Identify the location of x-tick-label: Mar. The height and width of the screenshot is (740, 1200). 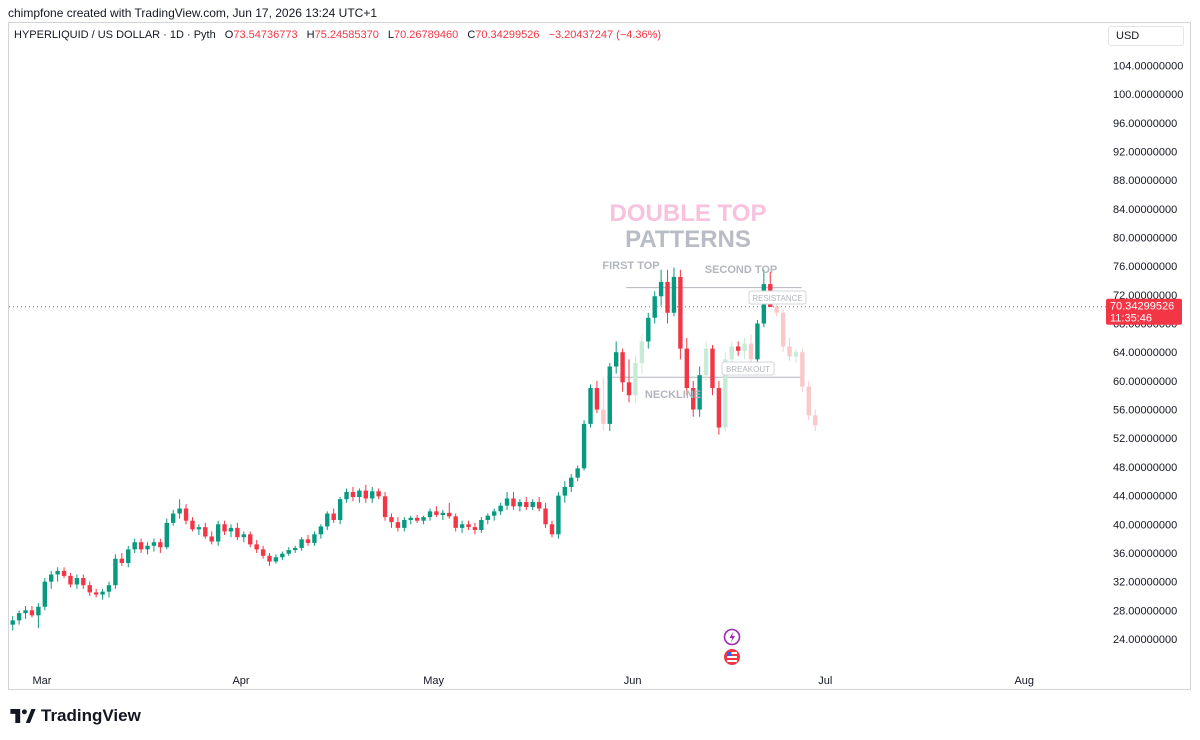
(42, 681).